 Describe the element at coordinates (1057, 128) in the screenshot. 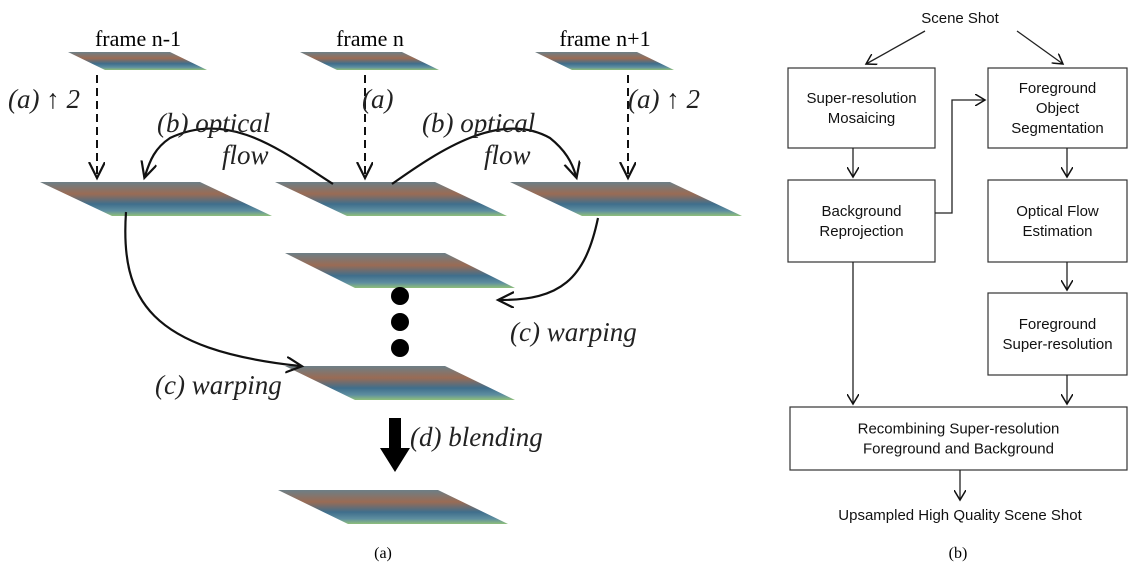

I see `node-label: Segmentation` at that location.